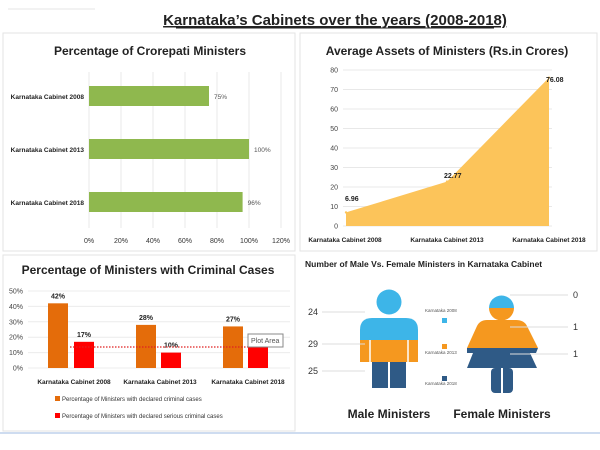 The height and width of the screenshot is (450, 600). Describe the element at coordinates (389, 414) in the screenshot. I see `male-label: Male Ministers` at that location.